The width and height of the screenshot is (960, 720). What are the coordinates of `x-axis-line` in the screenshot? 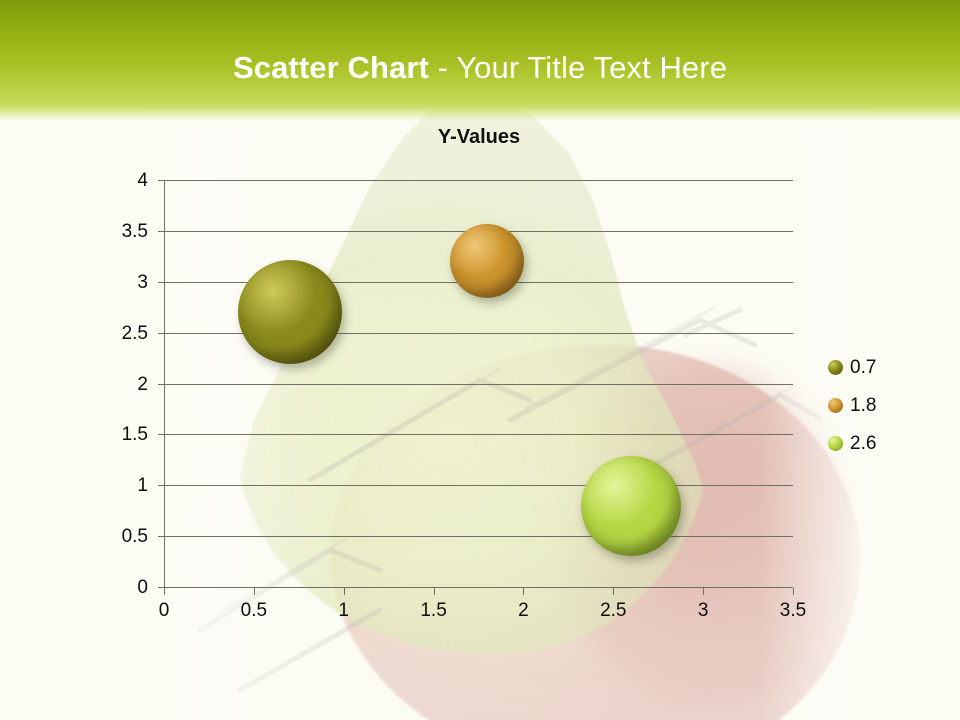 It's located at (478, 587).